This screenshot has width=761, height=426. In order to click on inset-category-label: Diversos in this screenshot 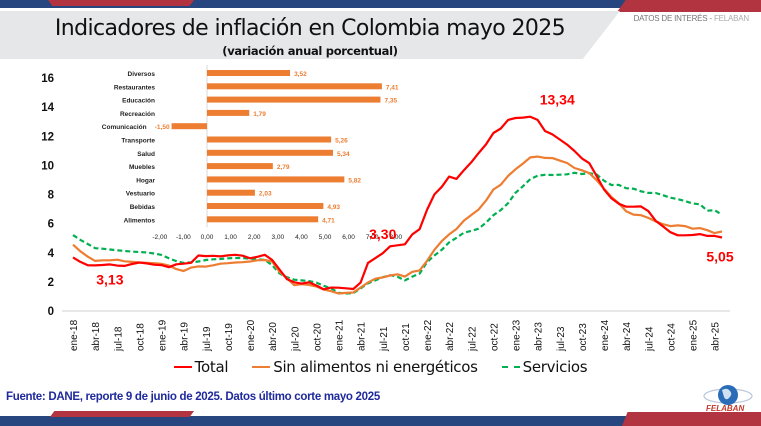, I will do `click(142, 74)`.